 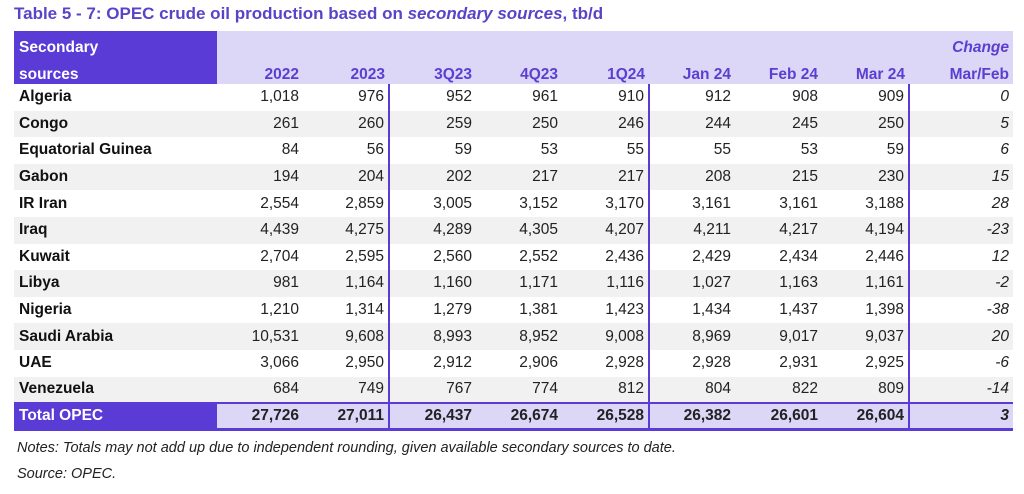 I want to click on table-source: Source: OPEC., so click(x=67, y=474).